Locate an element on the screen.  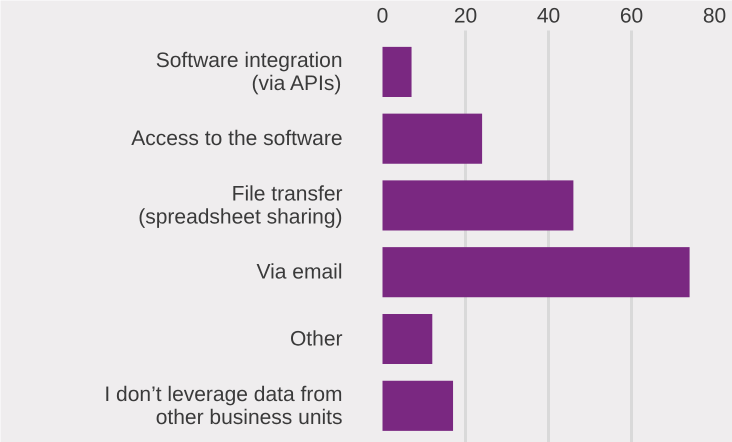
x-tick-label: 20 is located at coordinates (466, 16).